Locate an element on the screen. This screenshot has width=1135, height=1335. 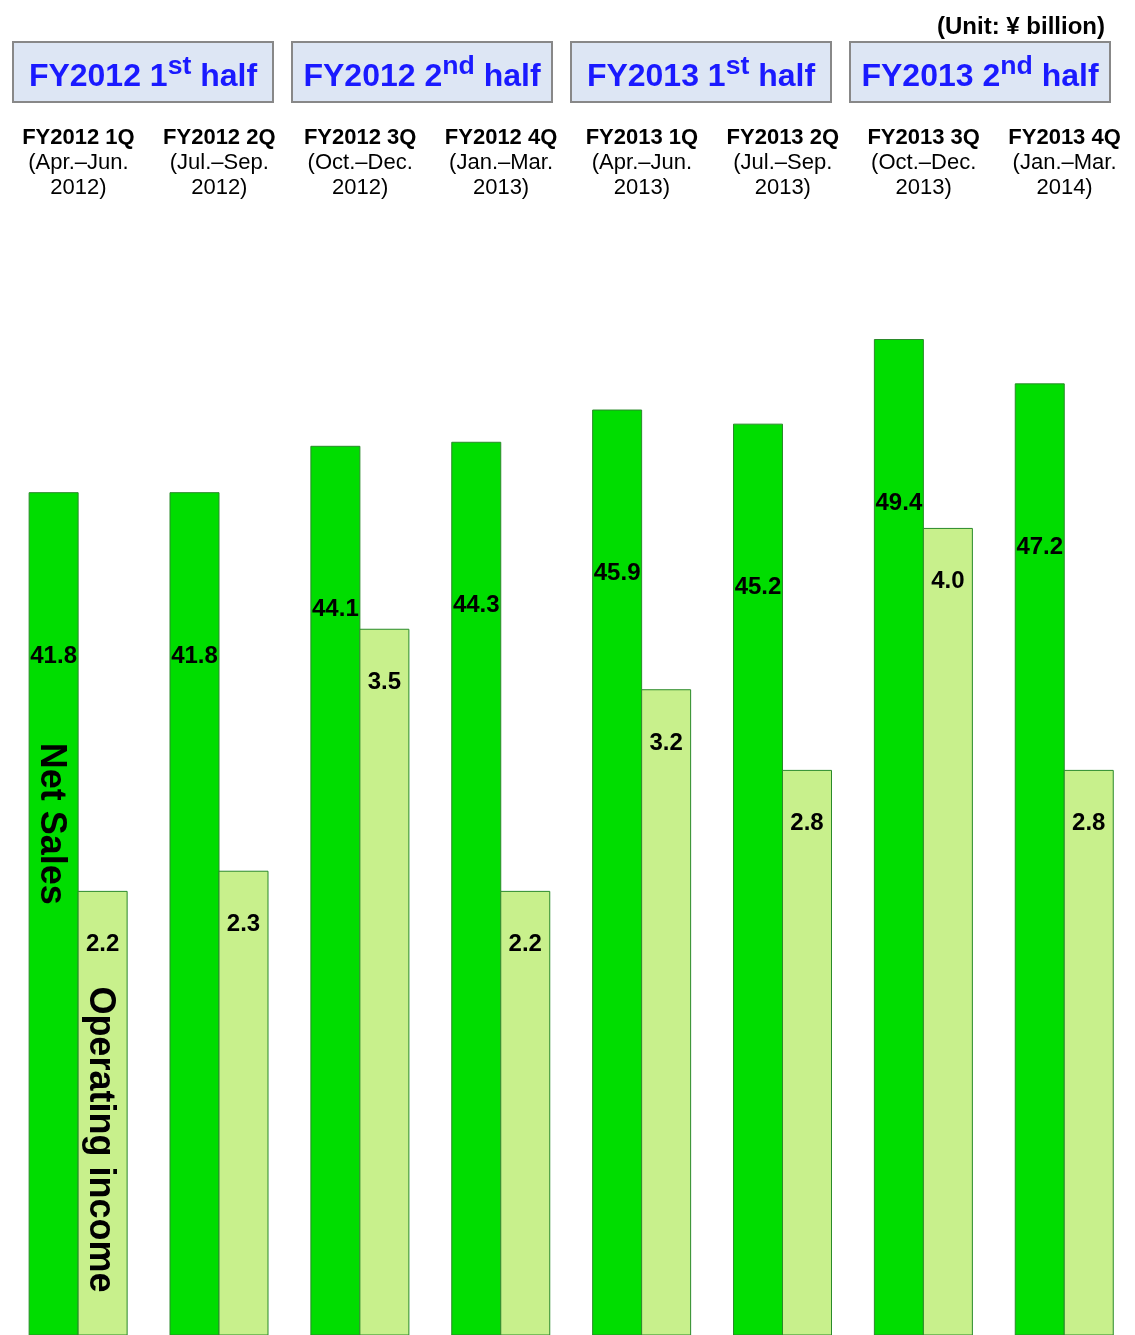
data-label: 45.2 is located at coordinates (758, 586).